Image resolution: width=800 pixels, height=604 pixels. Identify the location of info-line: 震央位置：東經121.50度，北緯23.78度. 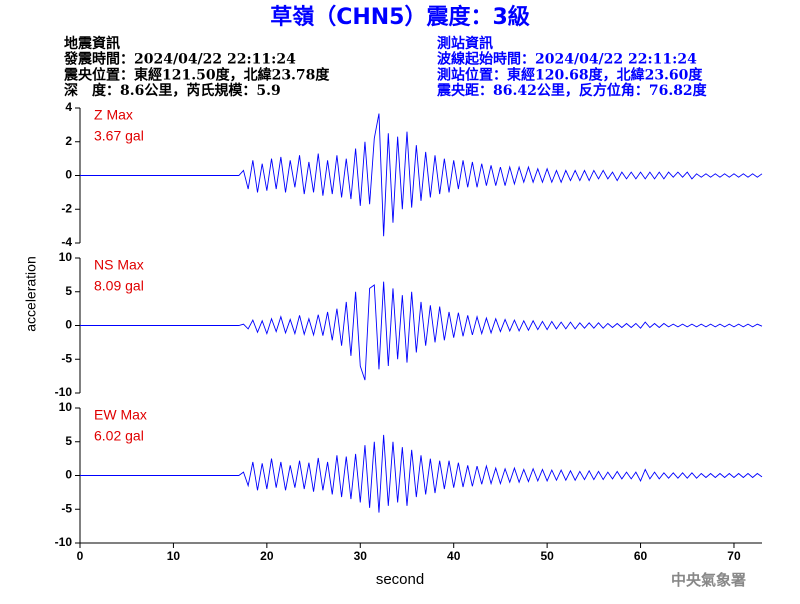
(196, 74).